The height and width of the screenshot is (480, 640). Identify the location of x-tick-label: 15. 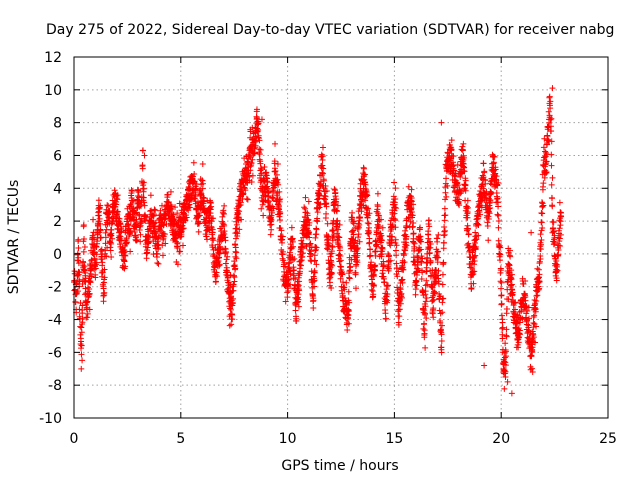
(394, 439).